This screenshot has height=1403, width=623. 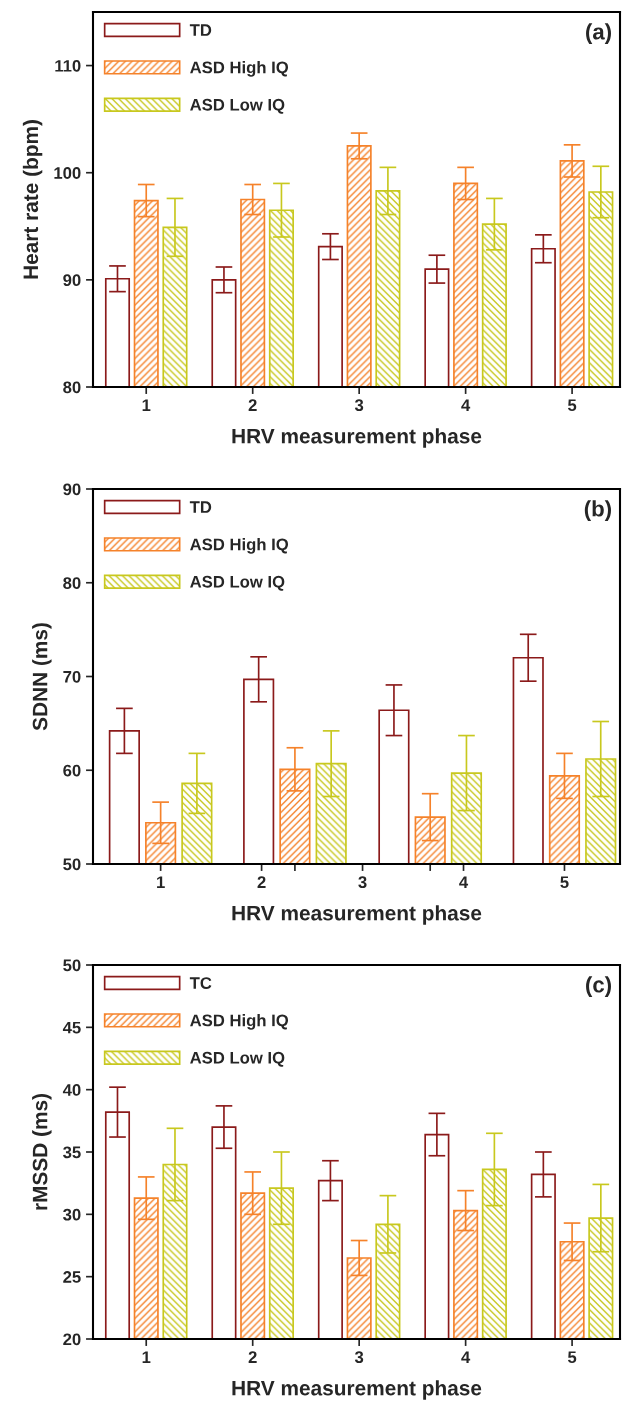 I want to click on y-axis-title: SDNN (ms), so click(x=42, y=677).